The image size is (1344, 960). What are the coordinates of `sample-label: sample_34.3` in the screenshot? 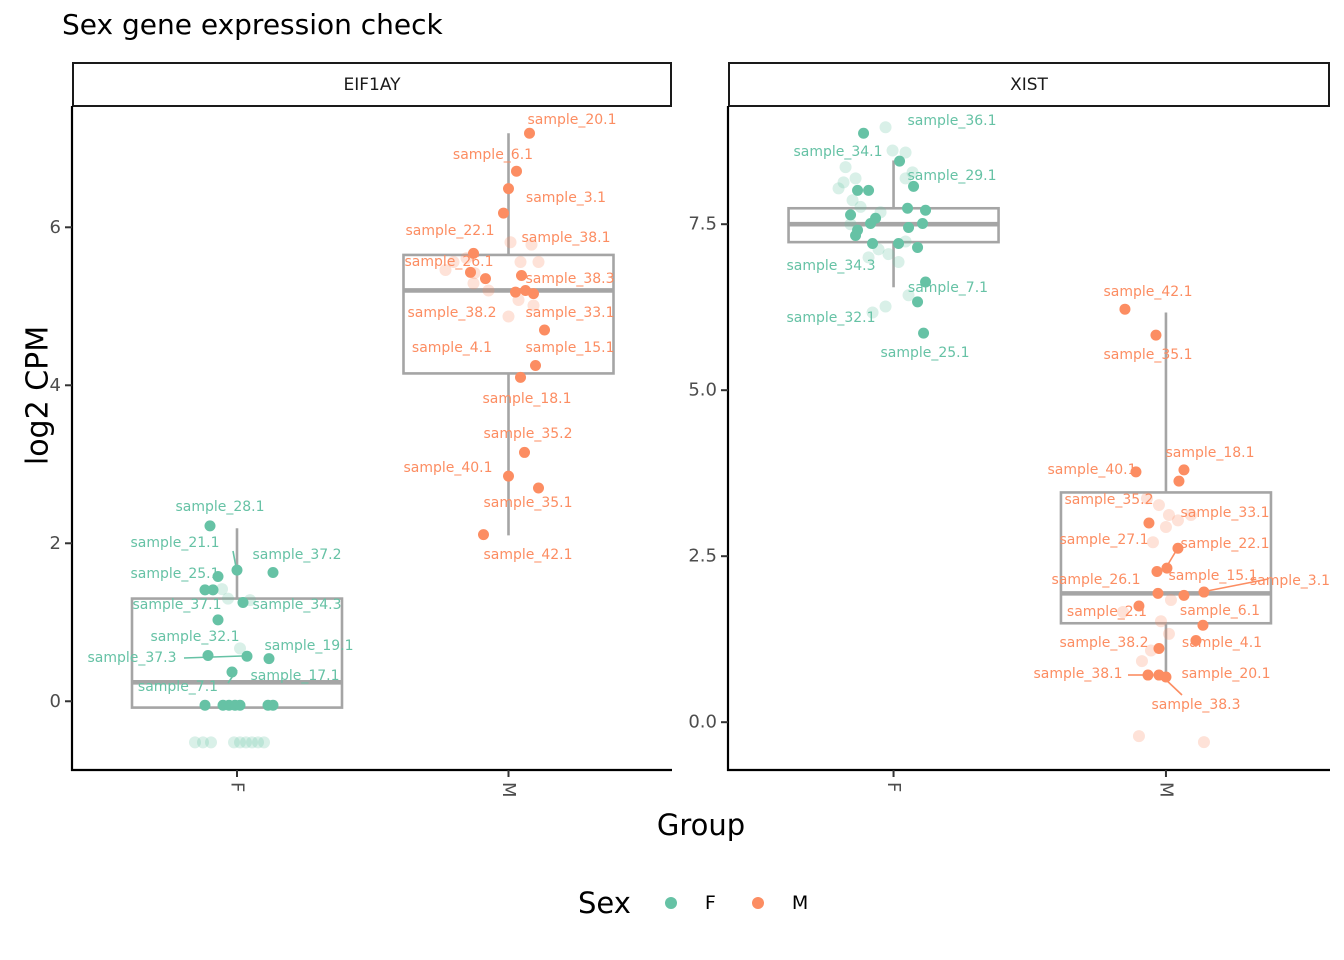 It's located at (830, 266).